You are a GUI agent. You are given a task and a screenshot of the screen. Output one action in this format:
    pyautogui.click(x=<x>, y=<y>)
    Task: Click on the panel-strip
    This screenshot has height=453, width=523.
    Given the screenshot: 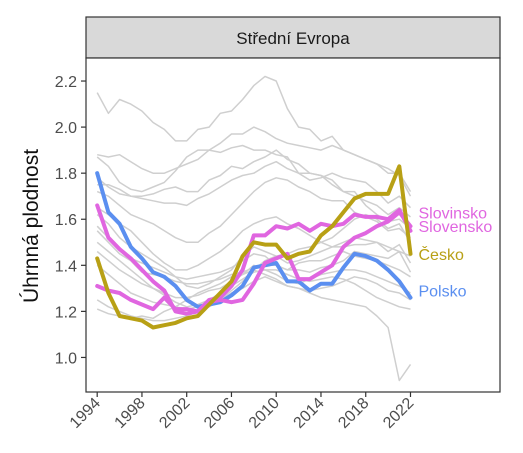 What is the action you would take?
    pyautogui.click(x=293, y=37)
    